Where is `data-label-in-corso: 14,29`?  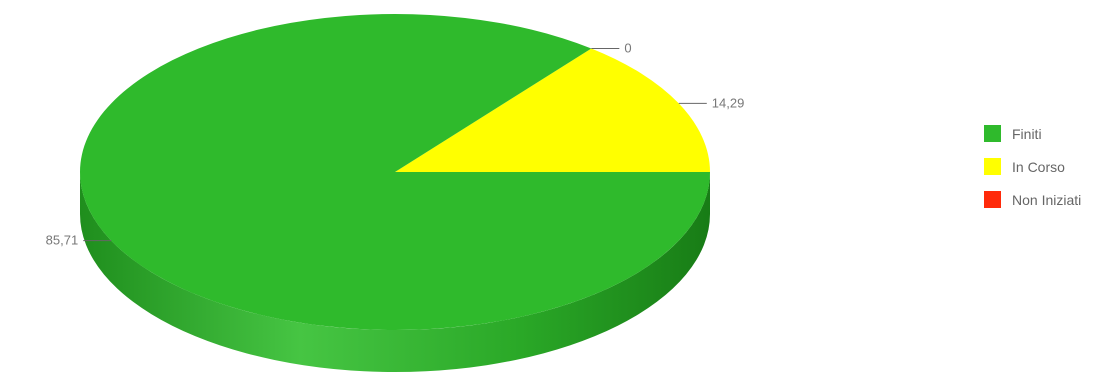
data-label-in-corso: 14,29 is located at coordinates (728, 102).